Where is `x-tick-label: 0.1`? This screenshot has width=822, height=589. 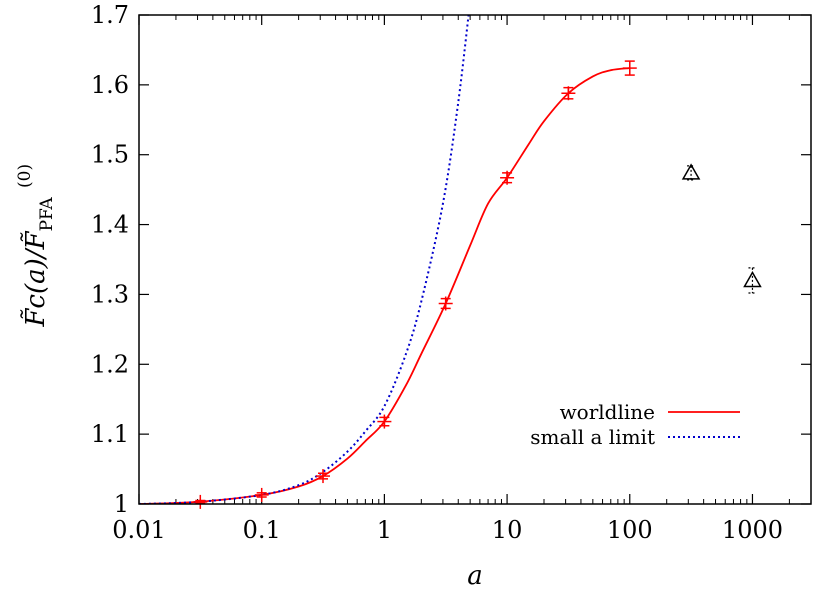 x-tick-label: 0.1 is located at coordinates (262, 530).